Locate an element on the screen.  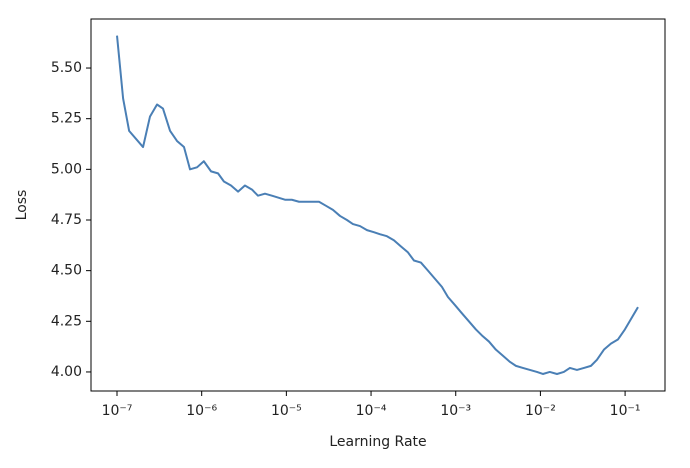
x-tick-label: 10⁻¹ is located at coordinates (625, 411).